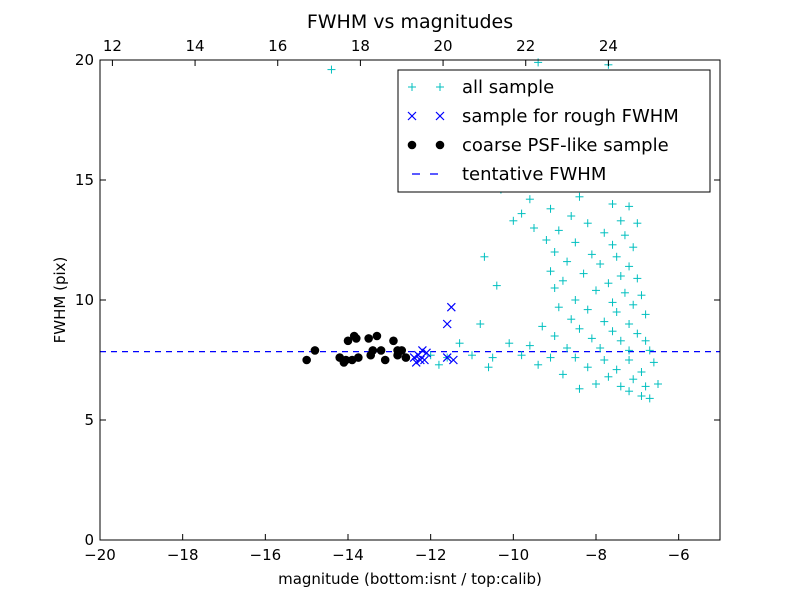 The image size is (800, 605). What do you see at coordinates (89, 540) in the screenshot?
I see `y-tick-label: 0` at bounding box center [89, 540].